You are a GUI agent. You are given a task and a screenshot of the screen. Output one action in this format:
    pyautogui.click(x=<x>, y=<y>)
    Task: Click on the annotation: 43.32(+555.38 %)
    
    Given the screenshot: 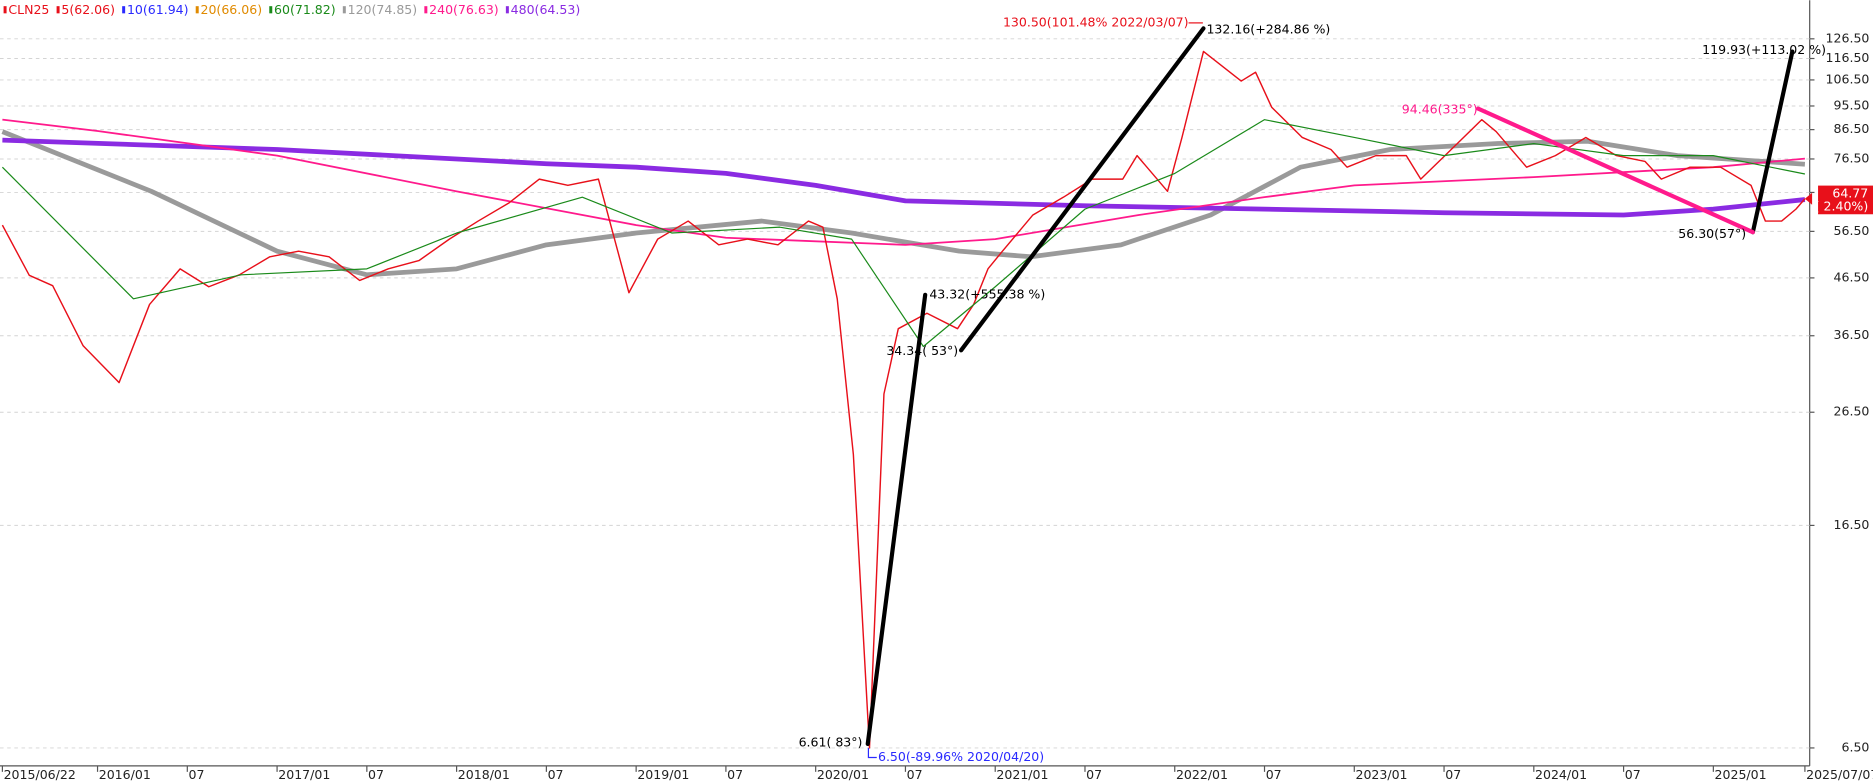 What is the action you would take?
    pyautogui.click(x=987, y=294)
    